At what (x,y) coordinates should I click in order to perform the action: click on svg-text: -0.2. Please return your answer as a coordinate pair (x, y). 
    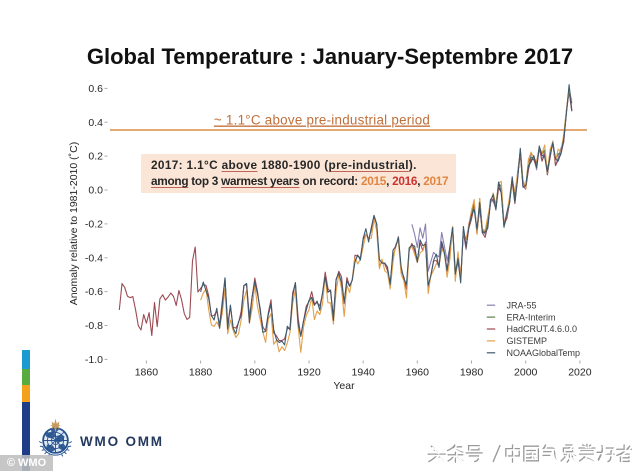
    Looking at the image, I should click on (94, 225).